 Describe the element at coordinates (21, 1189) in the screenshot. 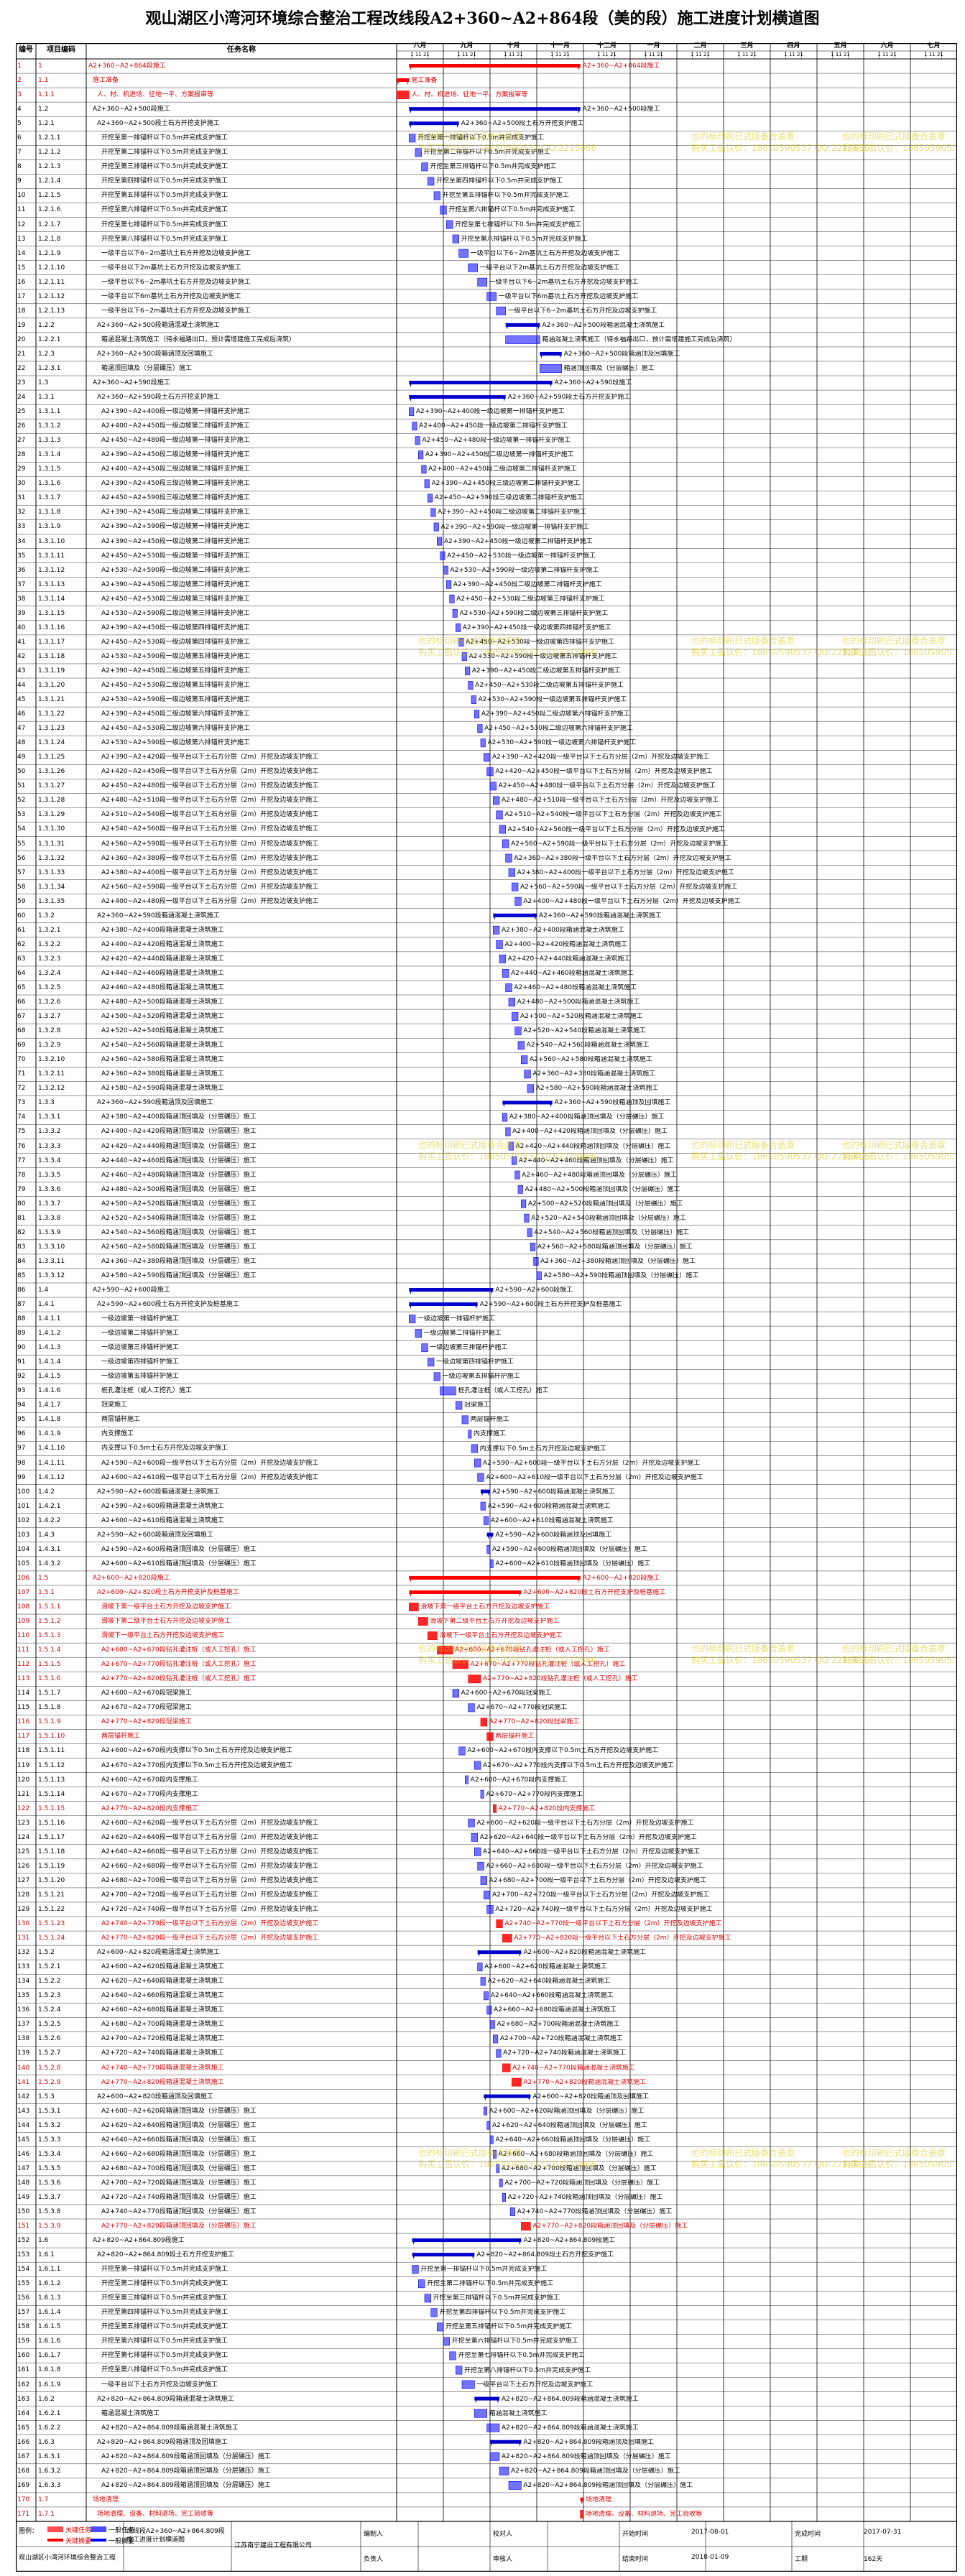

I see `row-number: 79` at that location.